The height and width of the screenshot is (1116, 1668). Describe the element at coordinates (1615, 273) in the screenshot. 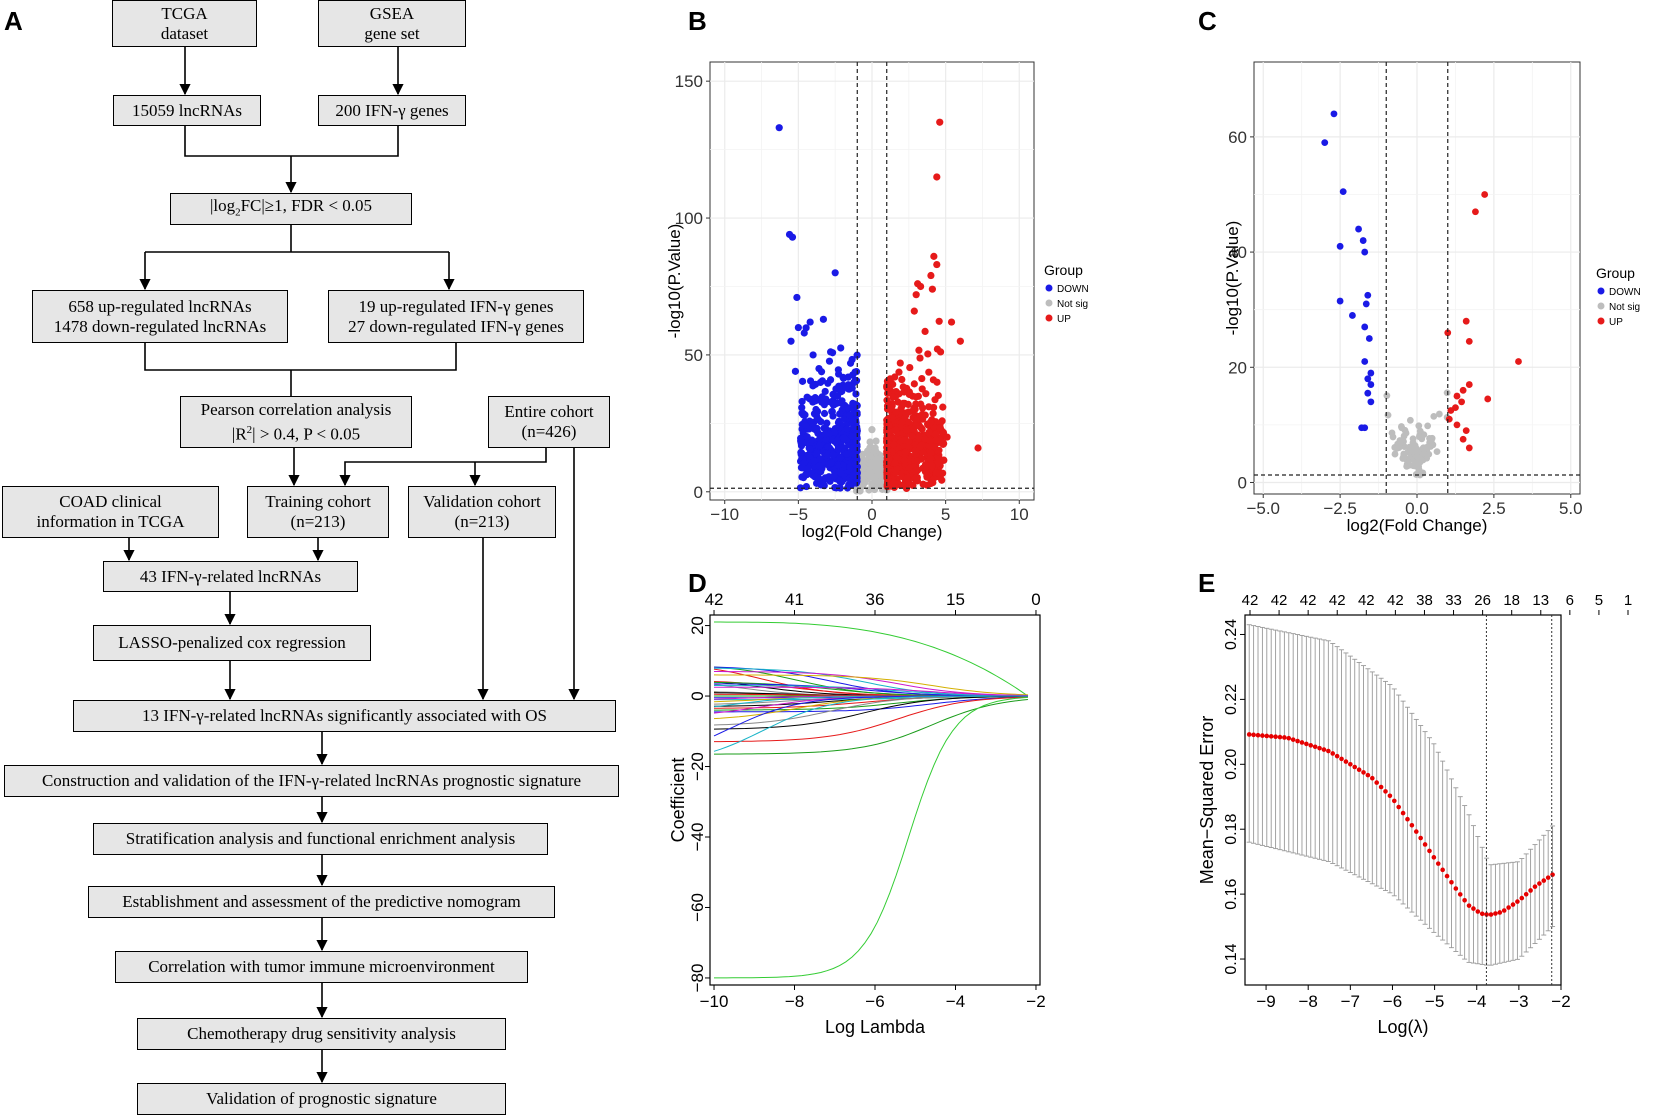

I see `legend-title: Group` at that location.